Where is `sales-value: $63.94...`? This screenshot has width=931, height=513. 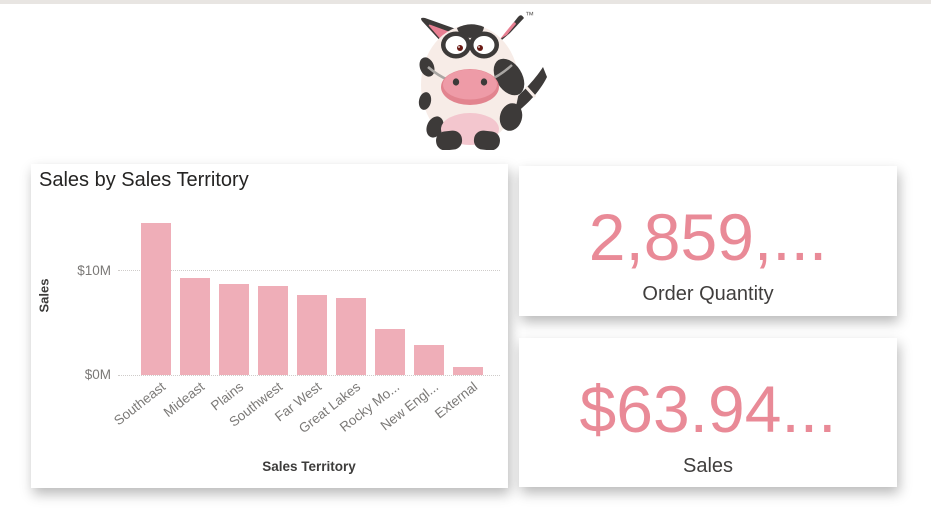 sales-value: $63.94... is located at coordinates (708, 409).